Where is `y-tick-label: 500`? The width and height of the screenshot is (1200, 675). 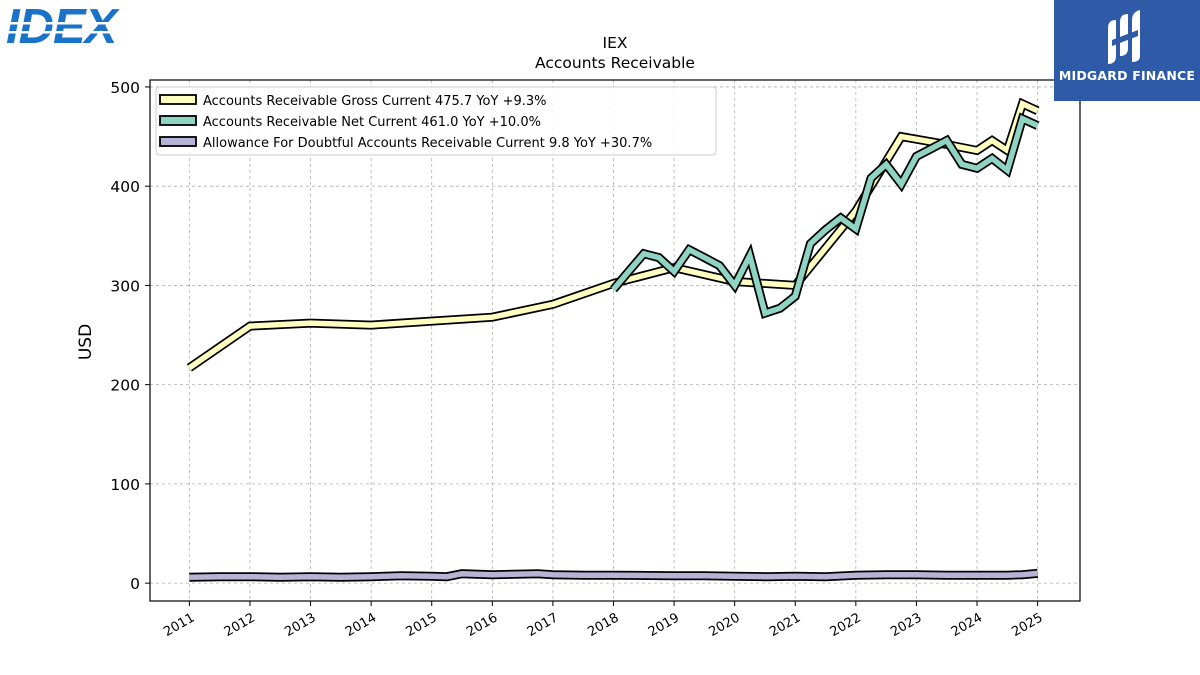
y-tick-label: 500 is located at coordinates (125, 88).